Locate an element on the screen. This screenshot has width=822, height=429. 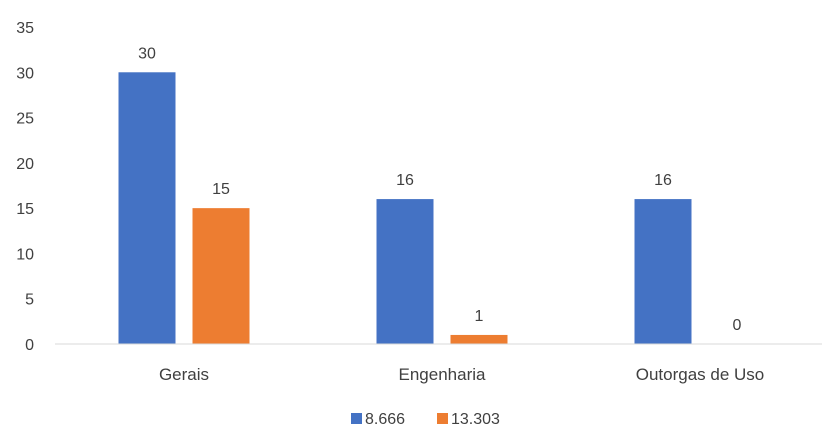
y-tick-label: 30 is located at coordinates (25, 73).